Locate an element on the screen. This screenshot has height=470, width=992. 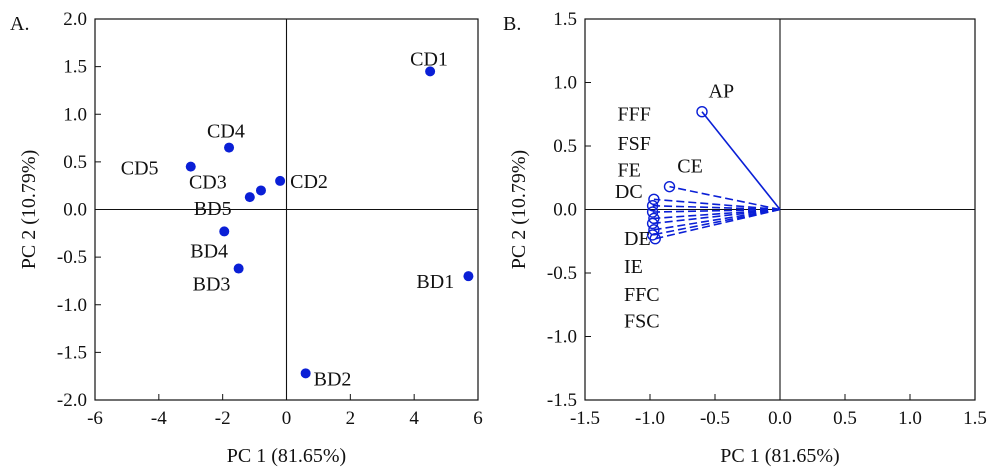
variable-label: CE is located at coordinates (690, 167).